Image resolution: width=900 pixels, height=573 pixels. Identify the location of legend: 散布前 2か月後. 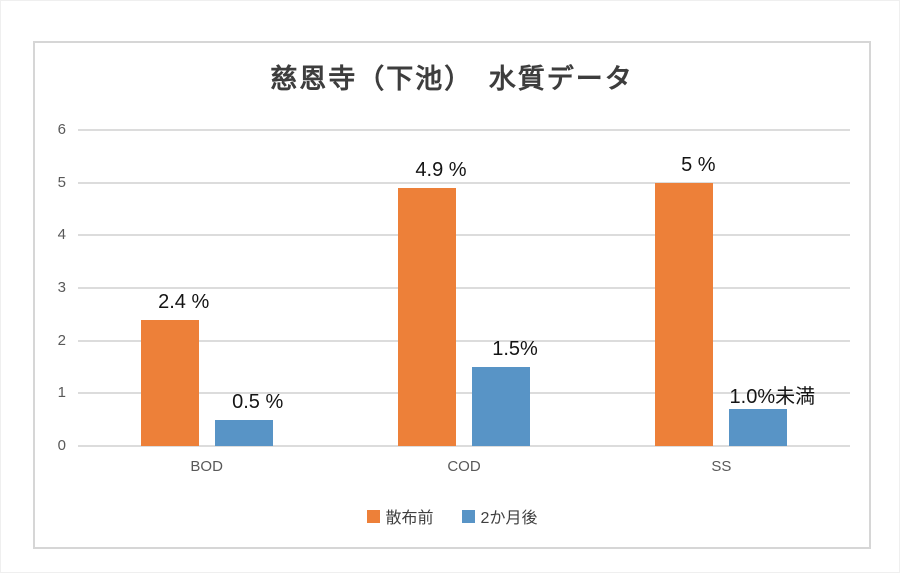
(452, 516).